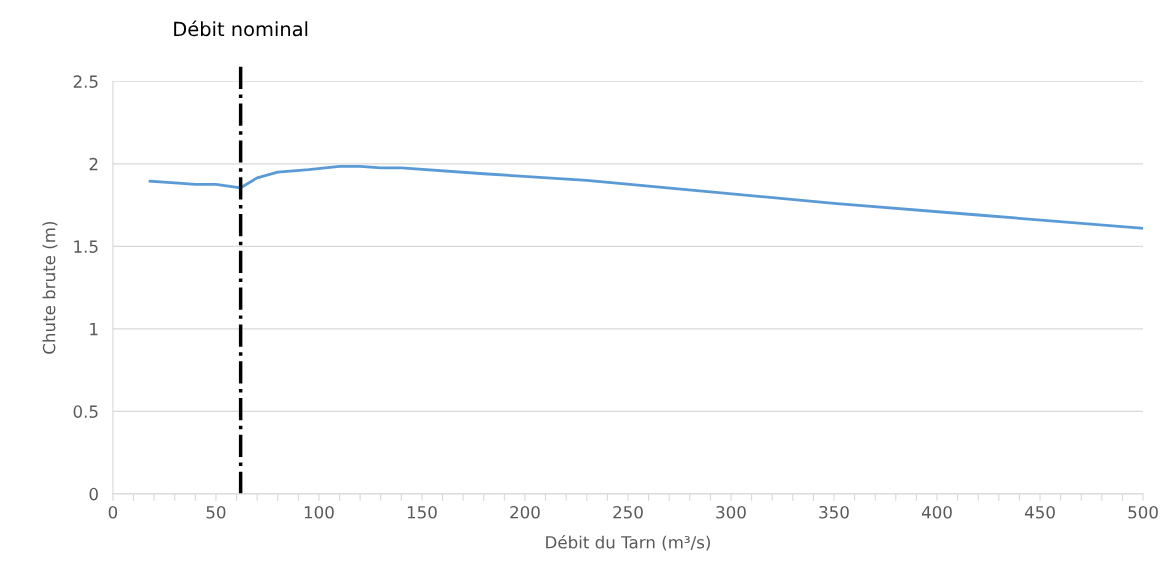  What do you see at coordinates (93, 164) in the screenshot?
I see `y-tick-label: 2` at bounding box center [93, 164].